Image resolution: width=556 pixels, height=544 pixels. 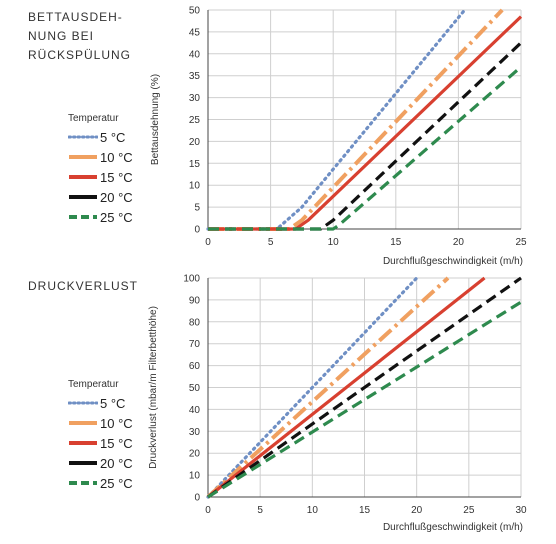 I want to click on legend-bed-expansion: Temperatur 5 °C 10 °C 15 °C 20 °C 25 °C, so click(x=100, y=170).